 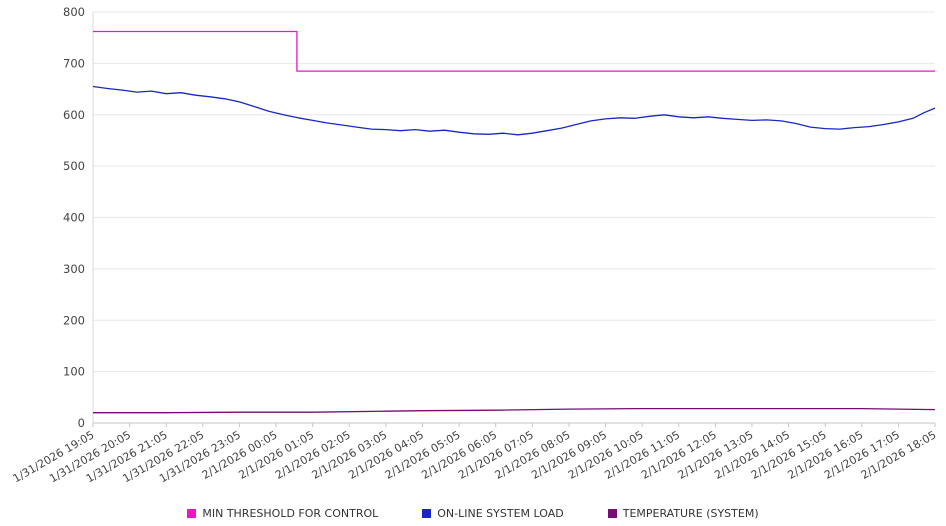 I want to click on legend-item-min-threshold: MIN THRESHOLD FOR CONTROL, so click(x=282, y=513).